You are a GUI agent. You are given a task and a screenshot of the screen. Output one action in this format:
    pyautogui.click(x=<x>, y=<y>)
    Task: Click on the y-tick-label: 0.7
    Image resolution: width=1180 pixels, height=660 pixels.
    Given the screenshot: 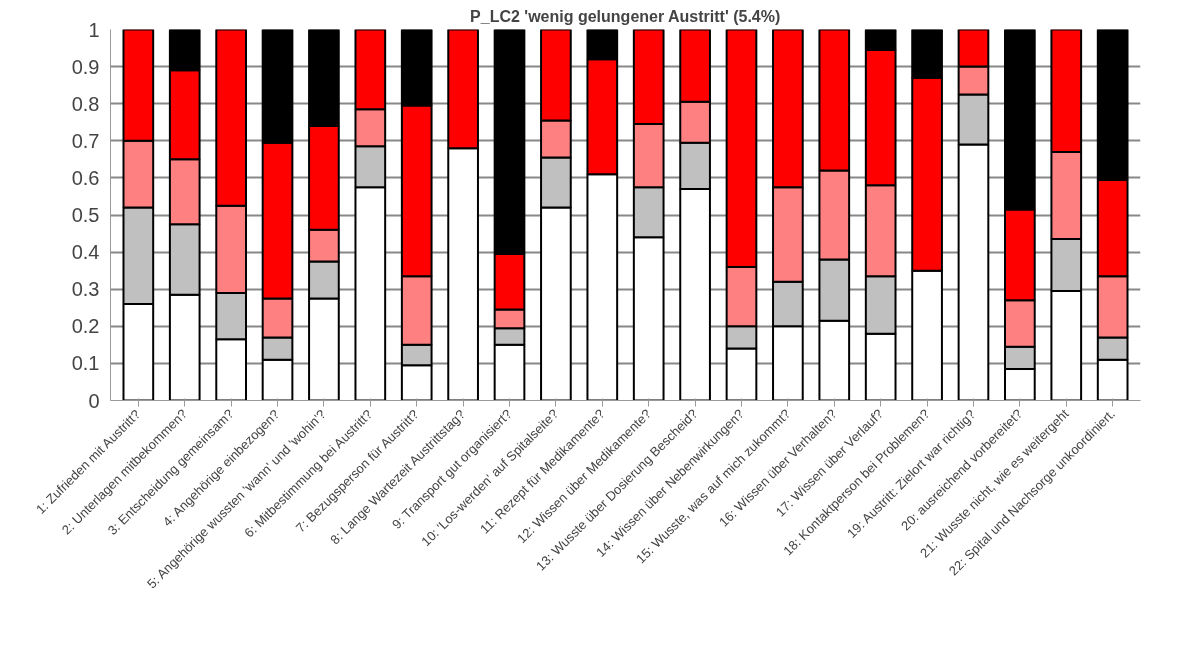 What is the action you would take?
    pyautogui.click(x=85, y=140)
    